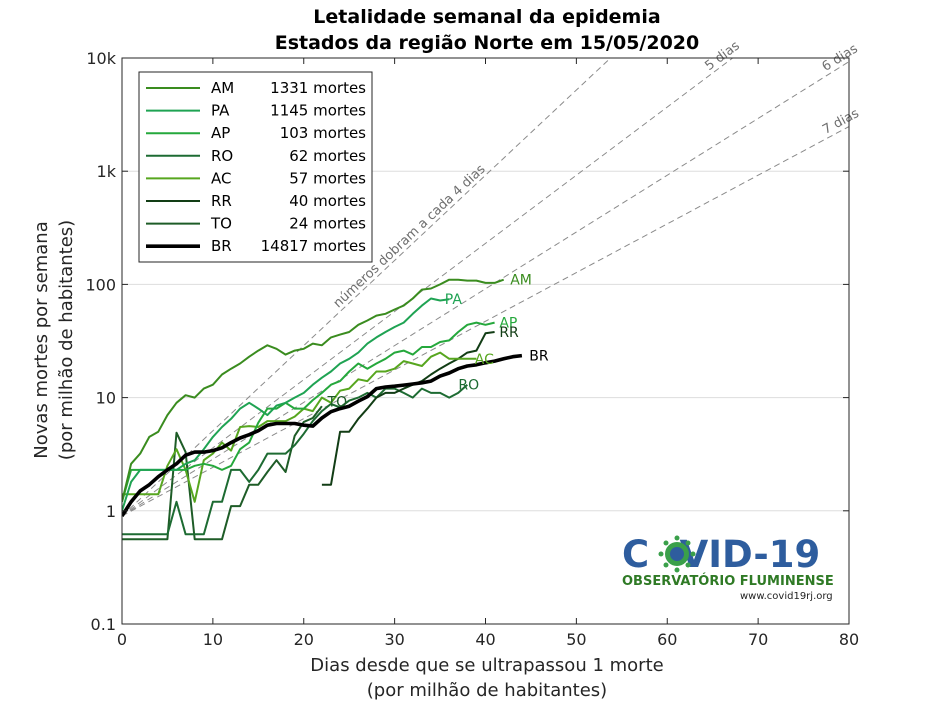 The width and height of the screenshot is (938, 703). What do you see at coordinates (758, 639) in the screenshot?
I see `x-tick-label: 70` at bounding box center [758, 639].